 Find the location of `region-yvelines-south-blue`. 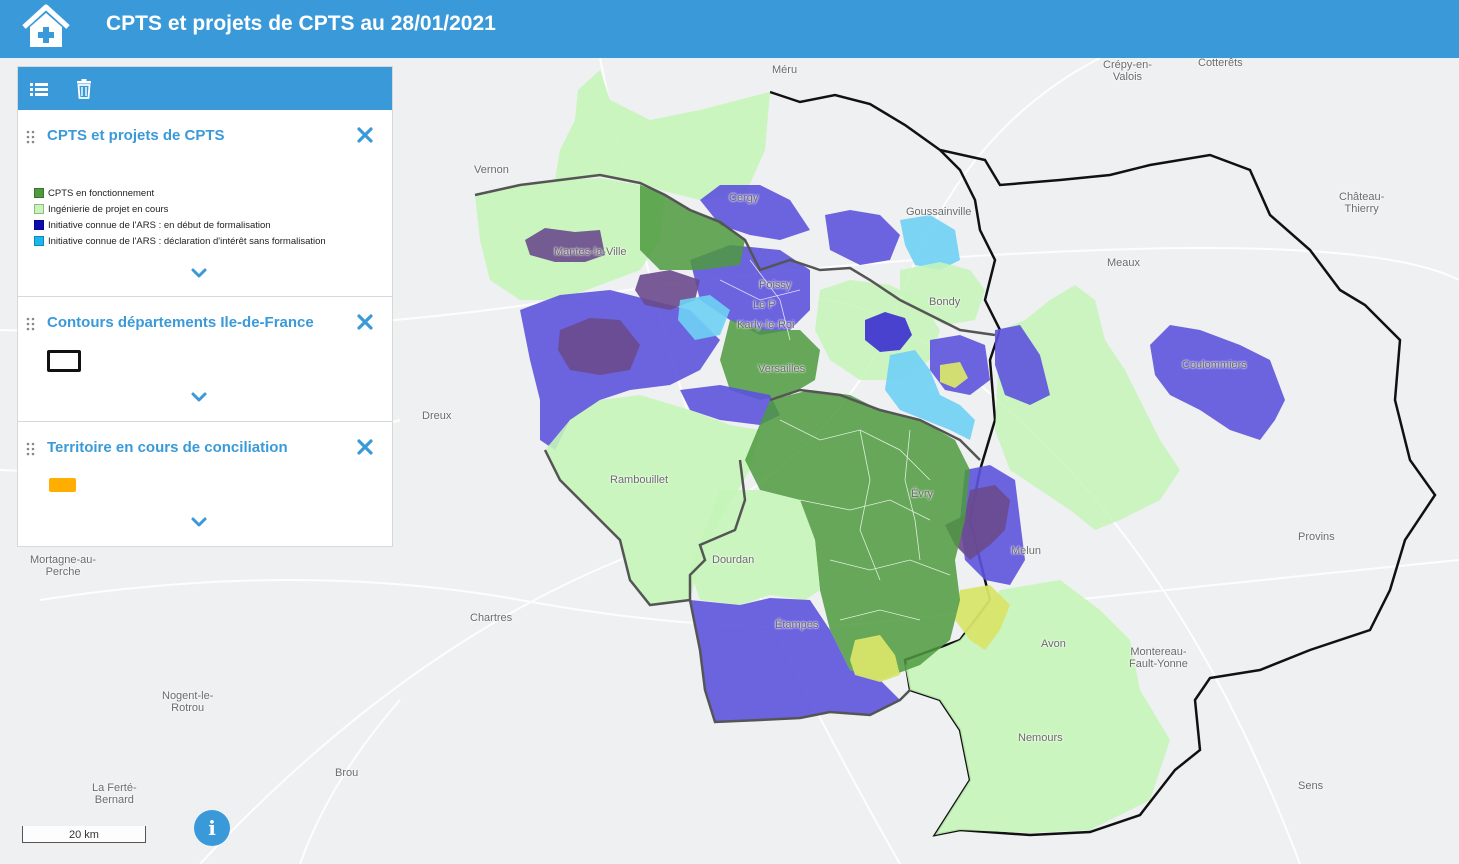

region-yvelines-south-blue is located at coordinates (730, 405).